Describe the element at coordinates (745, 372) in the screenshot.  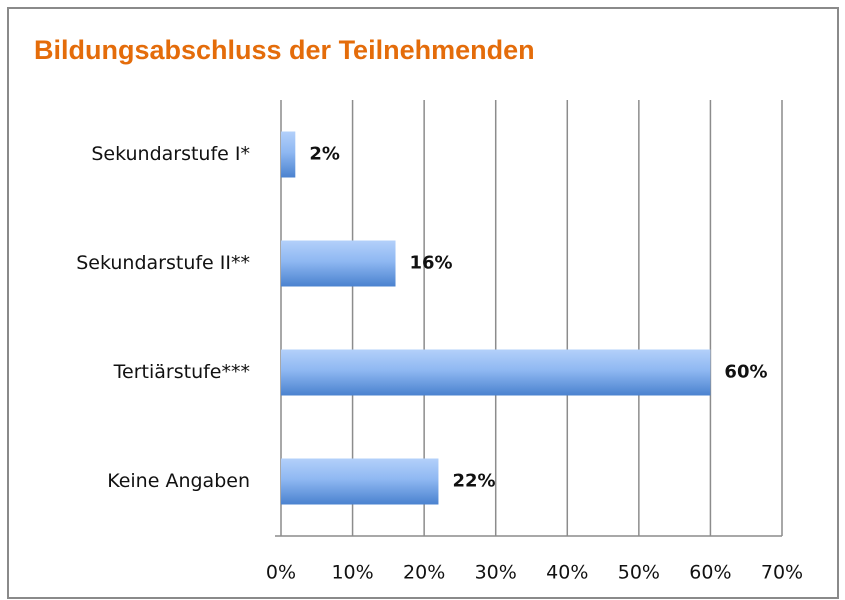
I see `value-label: 60%` at that location.